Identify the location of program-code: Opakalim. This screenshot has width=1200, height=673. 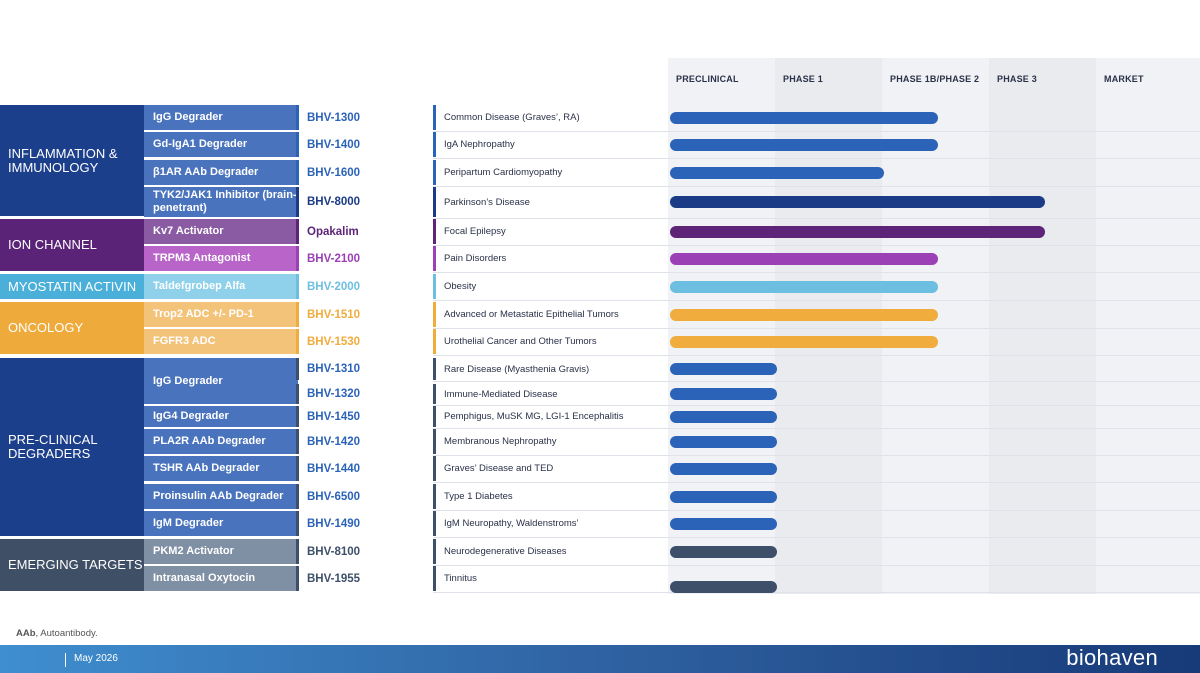
(333, 231).